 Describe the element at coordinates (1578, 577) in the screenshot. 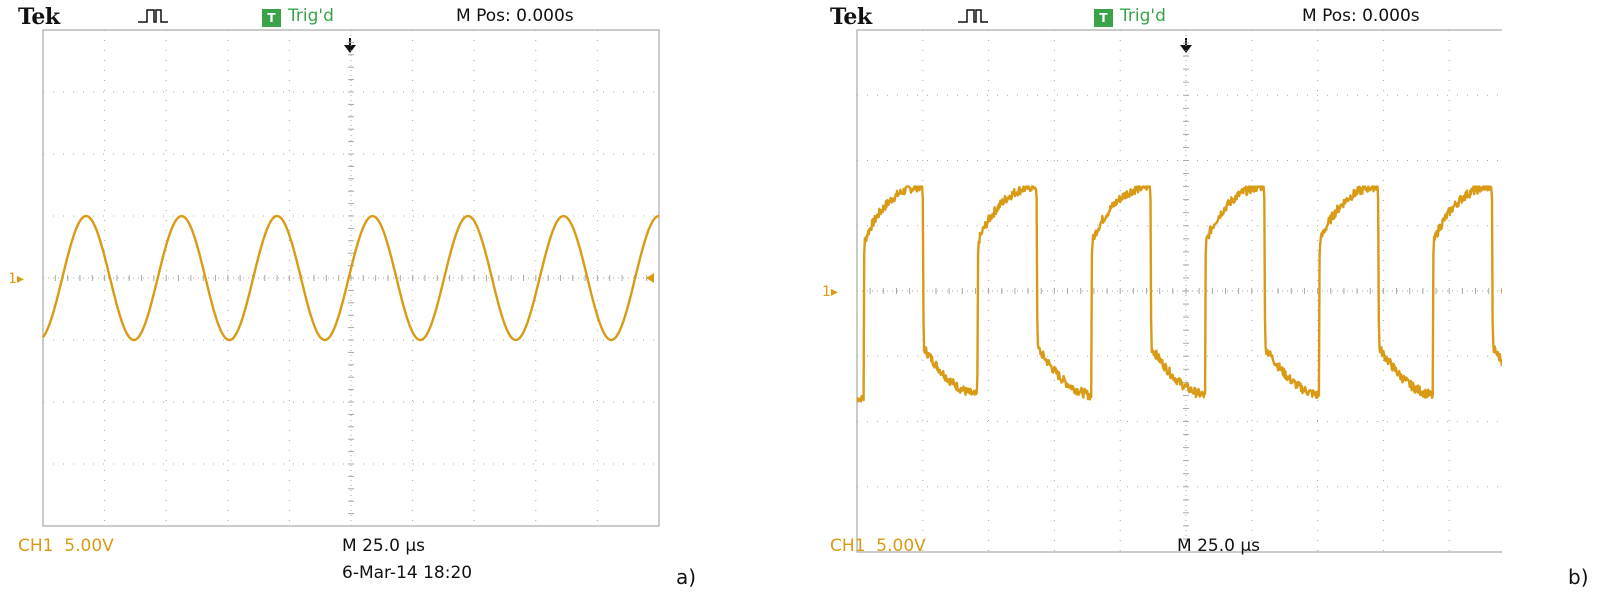

I see `panel-label-b: b)` at that location.